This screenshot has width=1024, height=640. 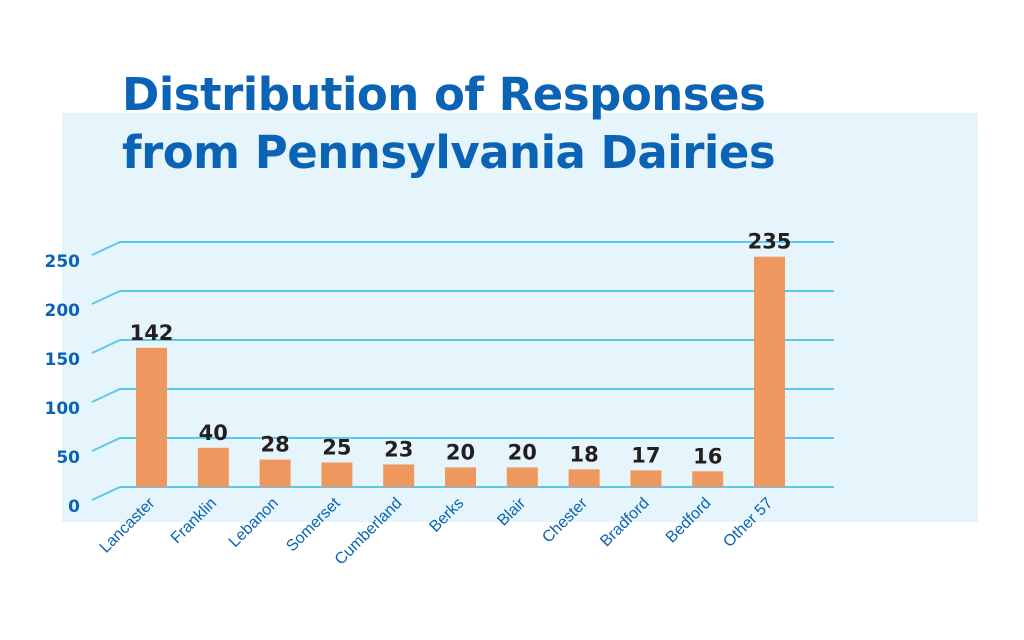 I want to click on y-tick-label: 200, so click(x=63, y=311).